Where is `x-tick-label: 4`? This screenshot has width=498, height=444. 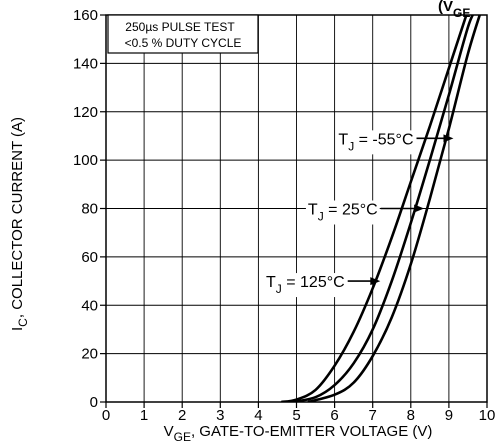
x-tick-label: 4 is located at coordinates (258, 415).